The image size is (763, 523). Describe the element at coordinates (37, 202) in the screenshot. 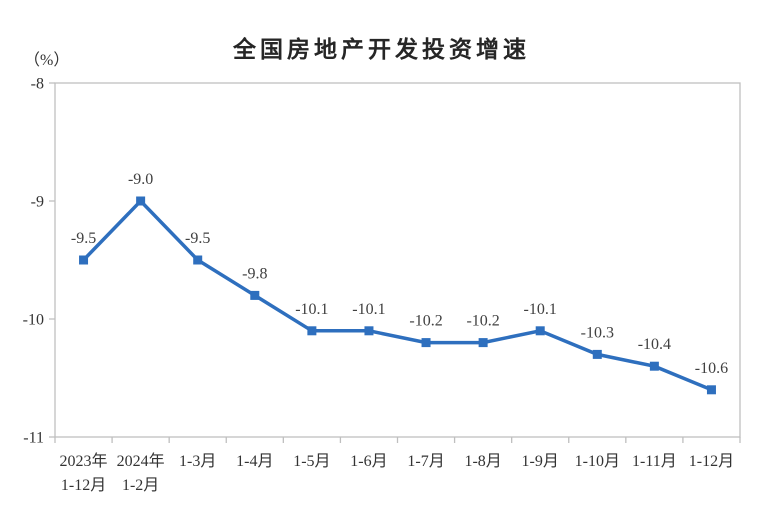

I see `y-axis-tick-label: -9` at that location.